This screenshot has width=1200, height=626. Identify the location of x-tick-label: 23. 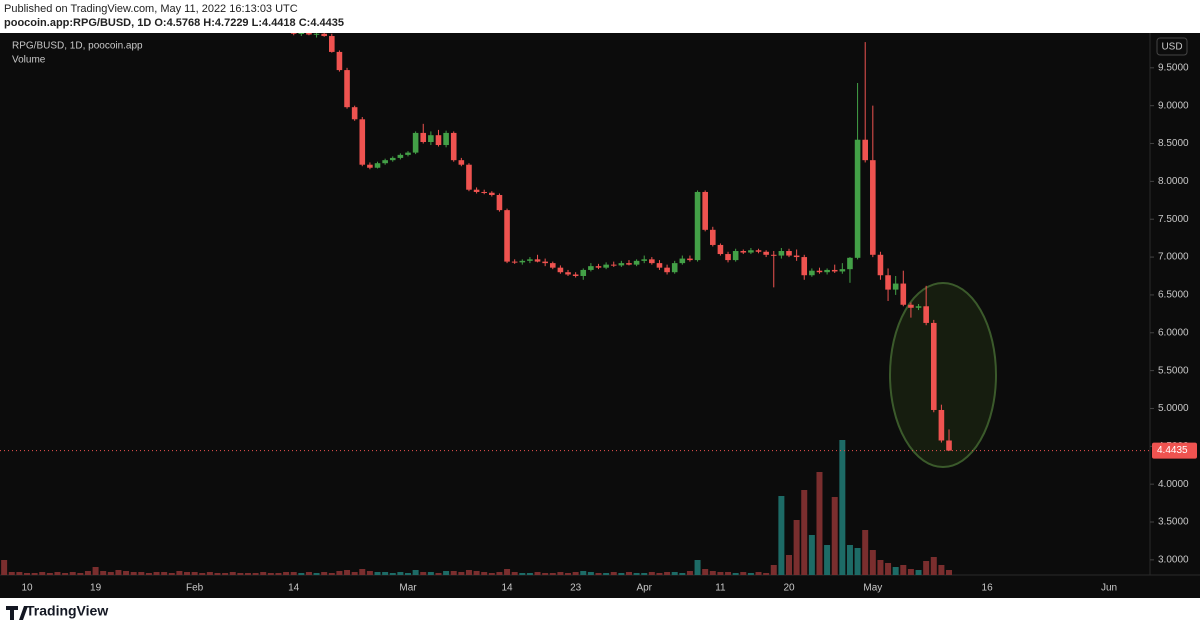
(576, 588).